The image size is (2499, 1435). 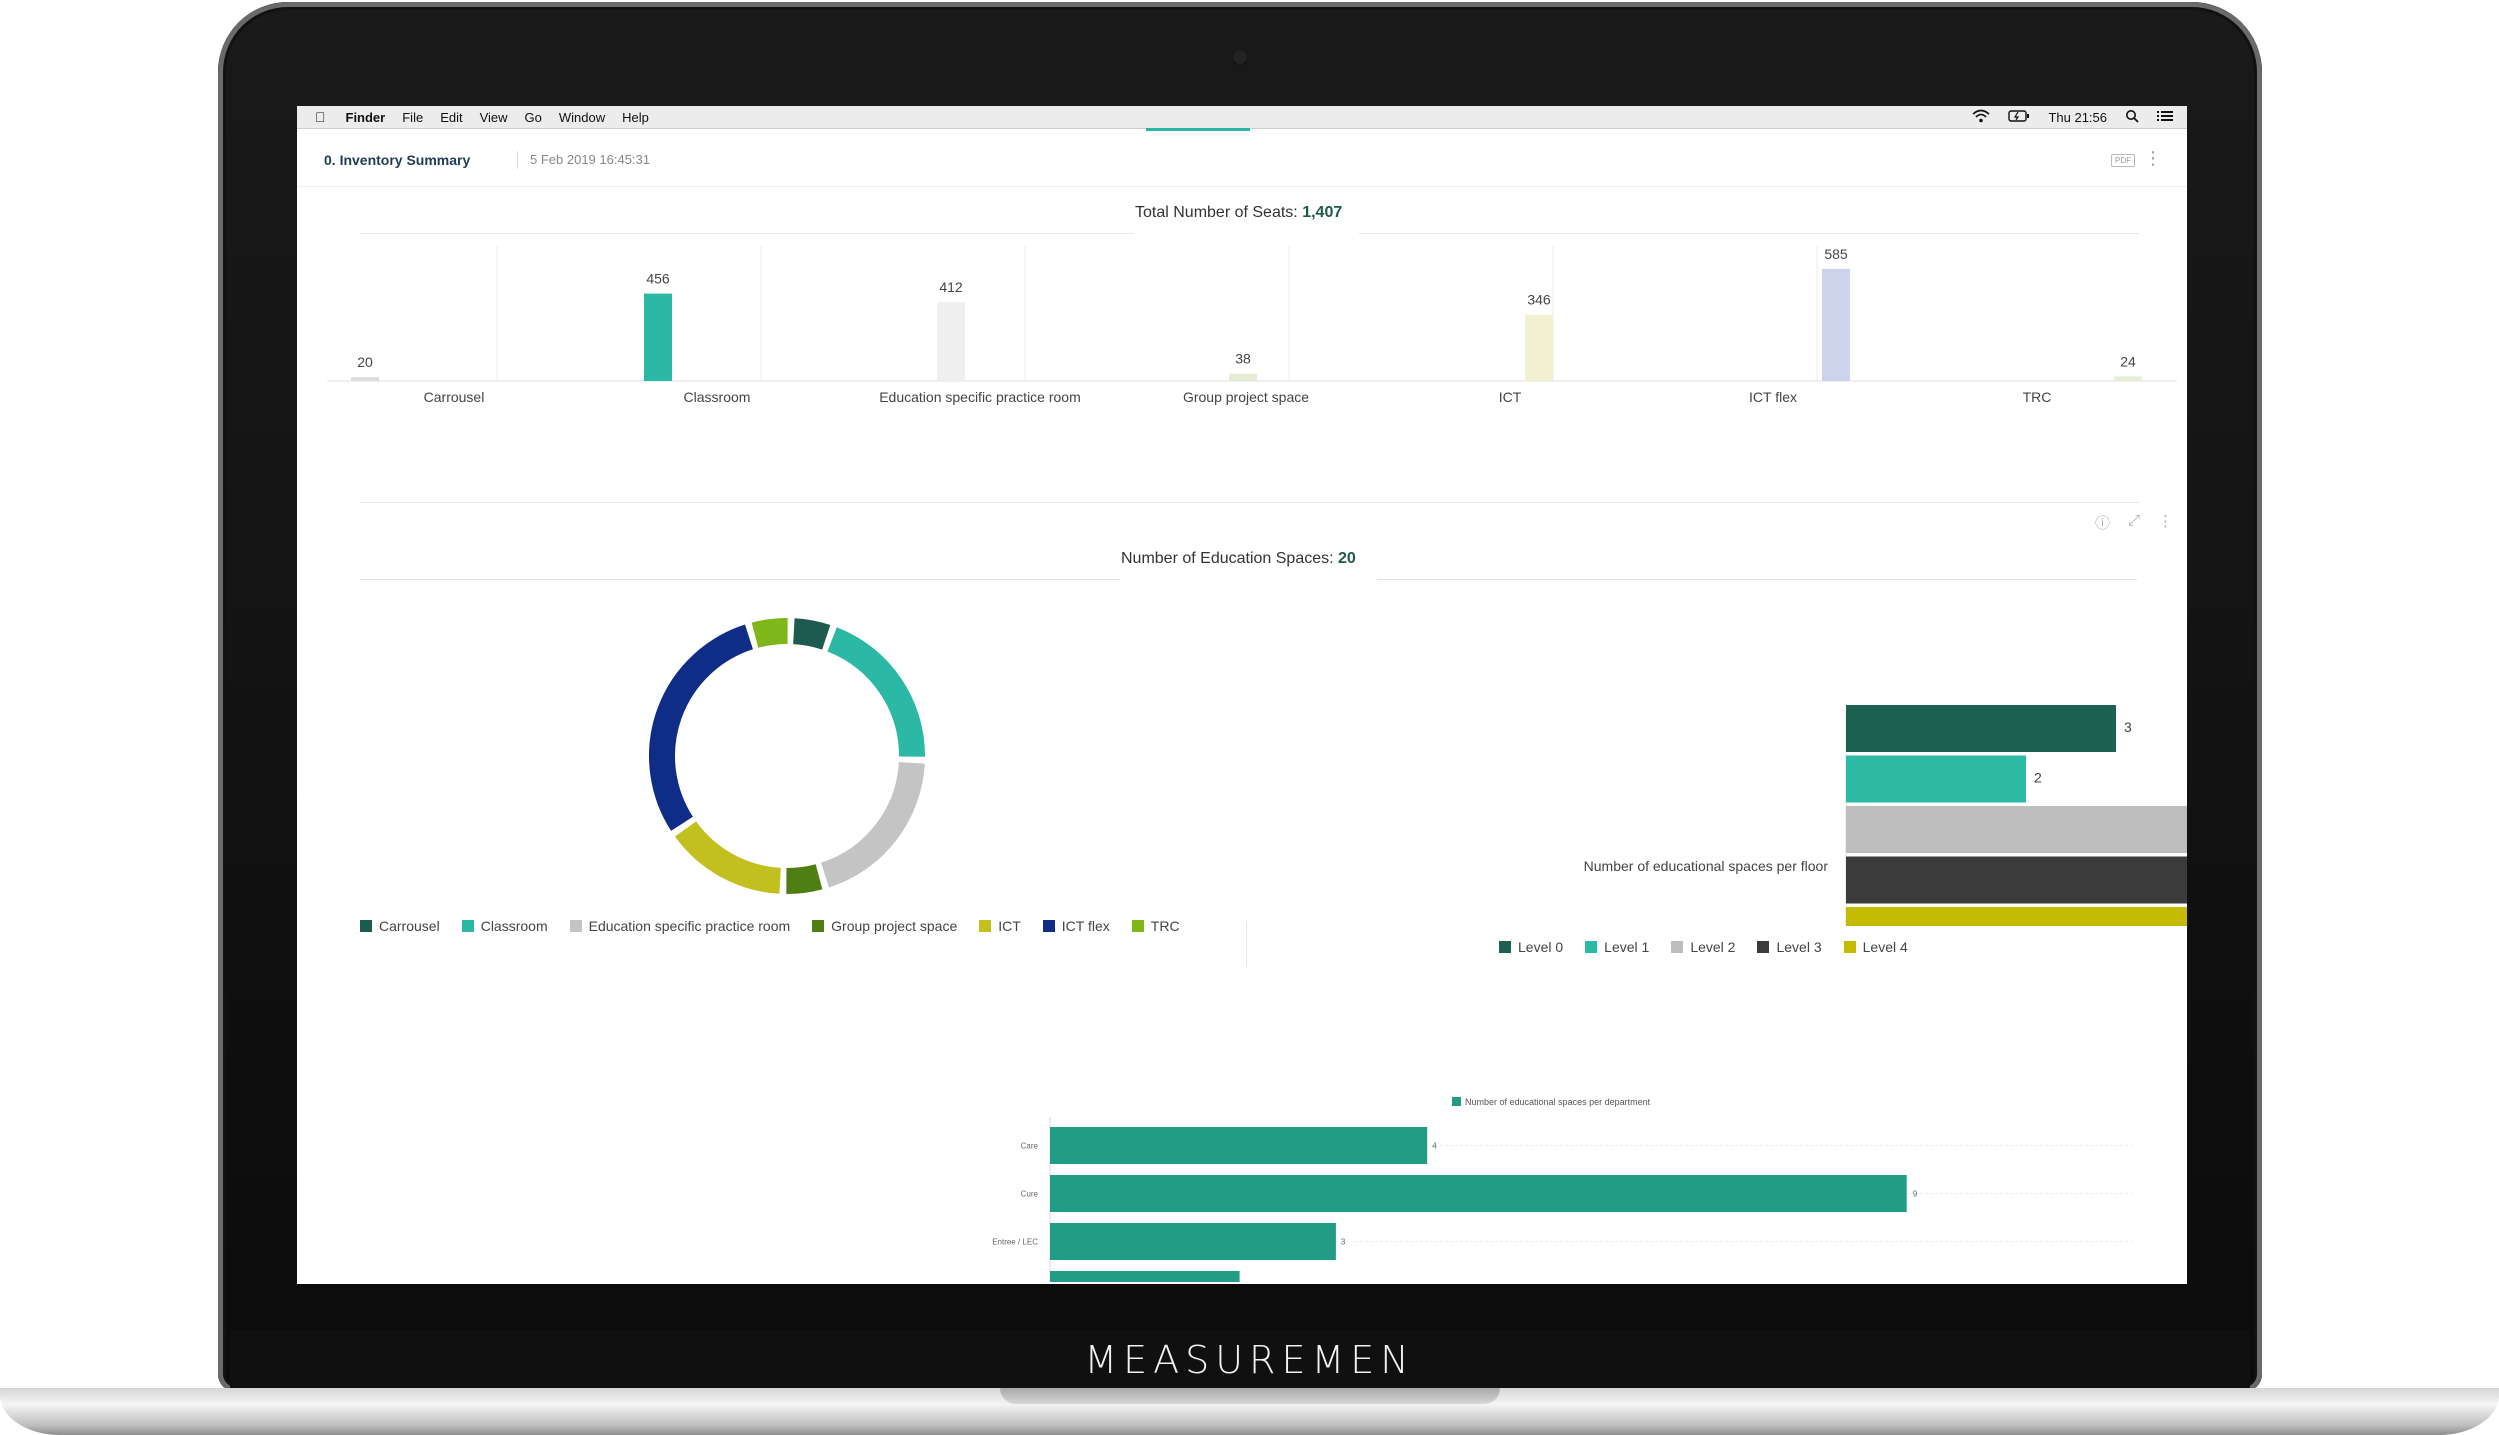 What do you see at coordinates (1250, 502) in the screenshot?
I see `section-divider` at bounding box center [1250, 502].